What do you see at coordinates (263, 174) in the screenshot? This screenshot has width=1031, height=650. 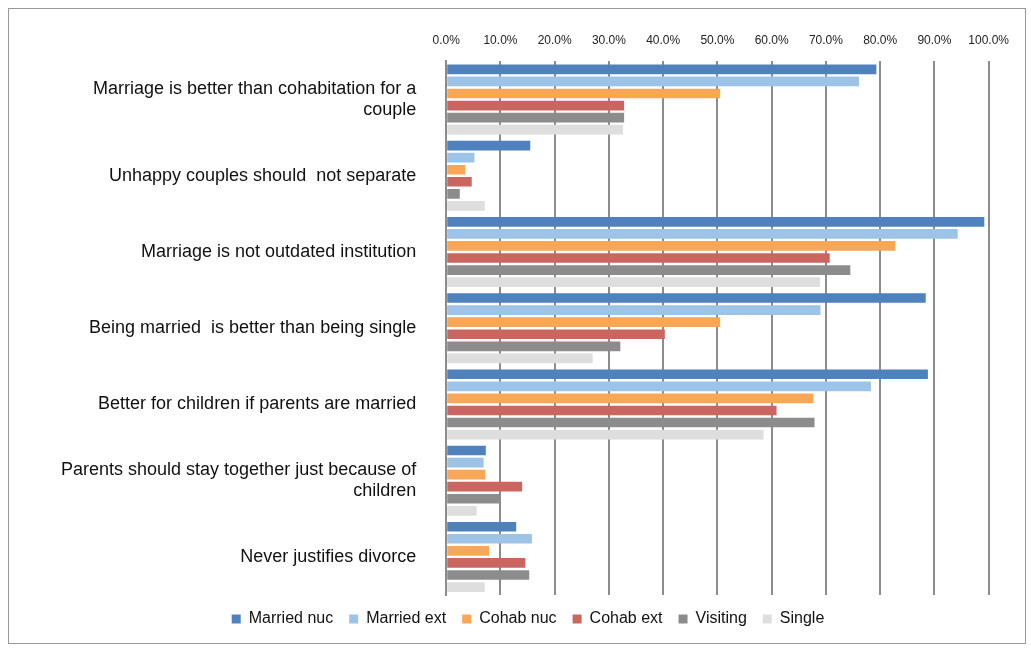 I see `y-tick-label: Unhappy couples should not separate` at bounding box center [263, 174].